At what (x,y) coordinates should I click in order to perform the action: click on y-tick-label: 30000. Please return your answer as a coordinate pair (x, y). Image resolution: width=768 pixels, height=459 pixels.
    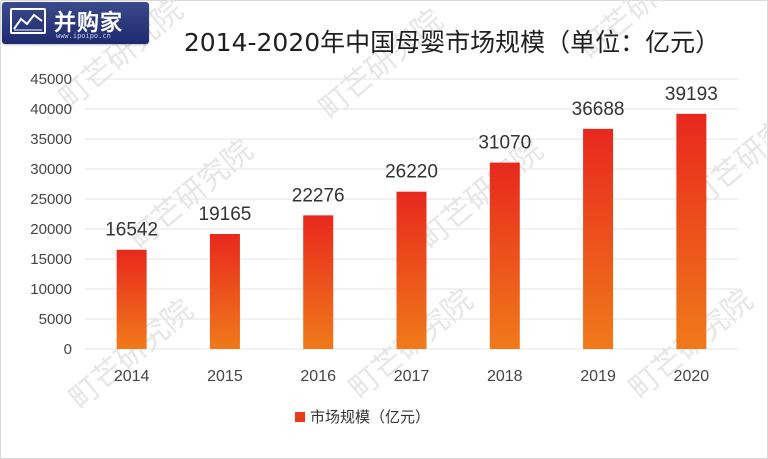
    Looking at the image, I should click on (51, 169).